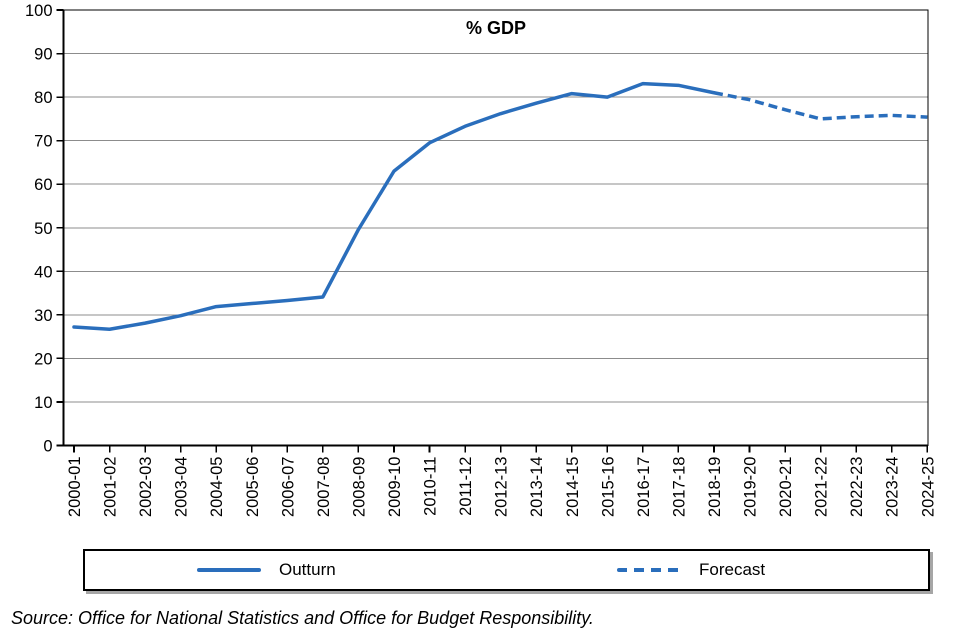 This screenshot has height=640, width=960. I want to click on x-axis-label: 2001-02, so click(111, 487).